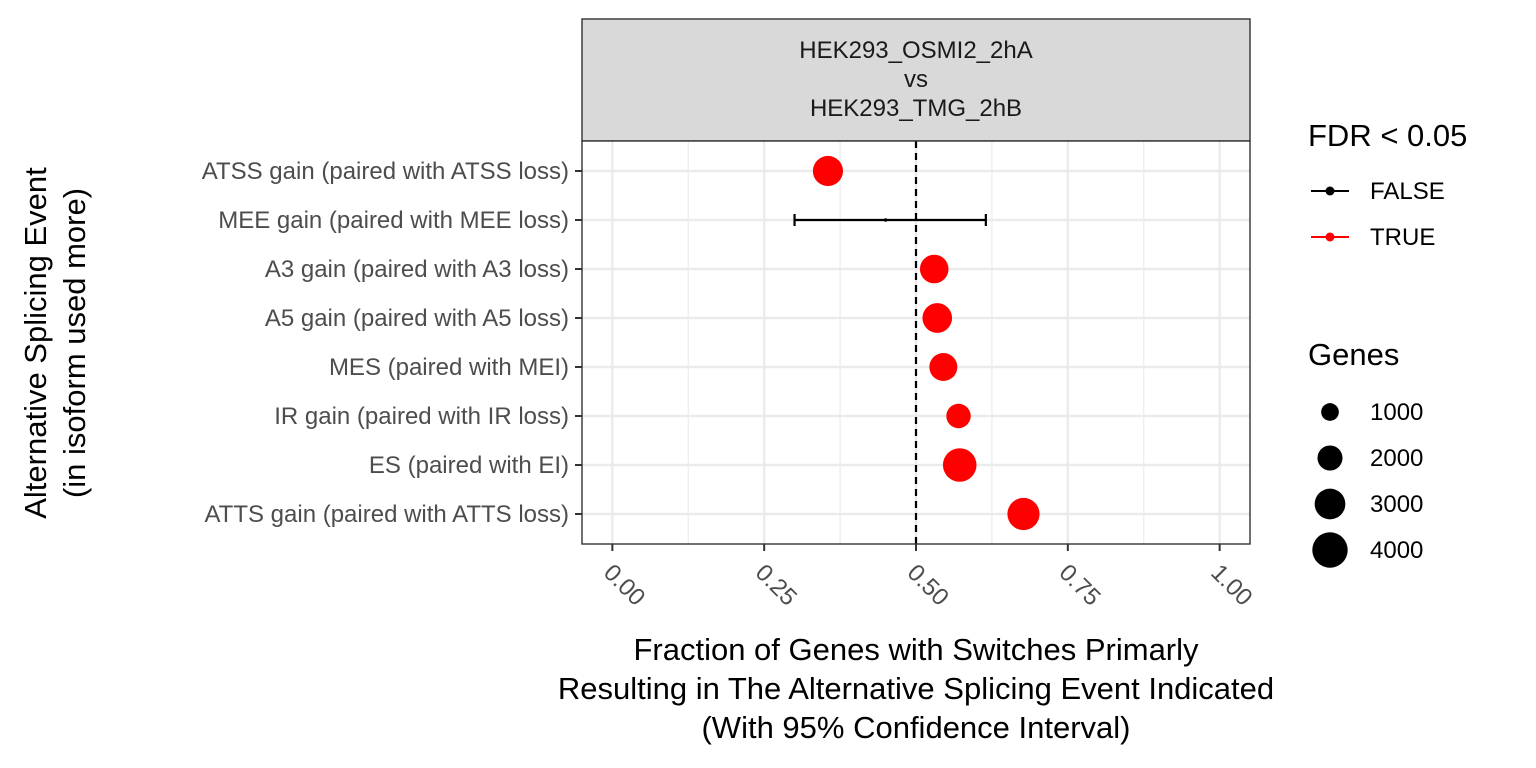  What do you see at coordinates (1387, 135) in the screenshot?
I see `legend-fdr-title: FDR < 0.05` at bounding box center [1387, 135].